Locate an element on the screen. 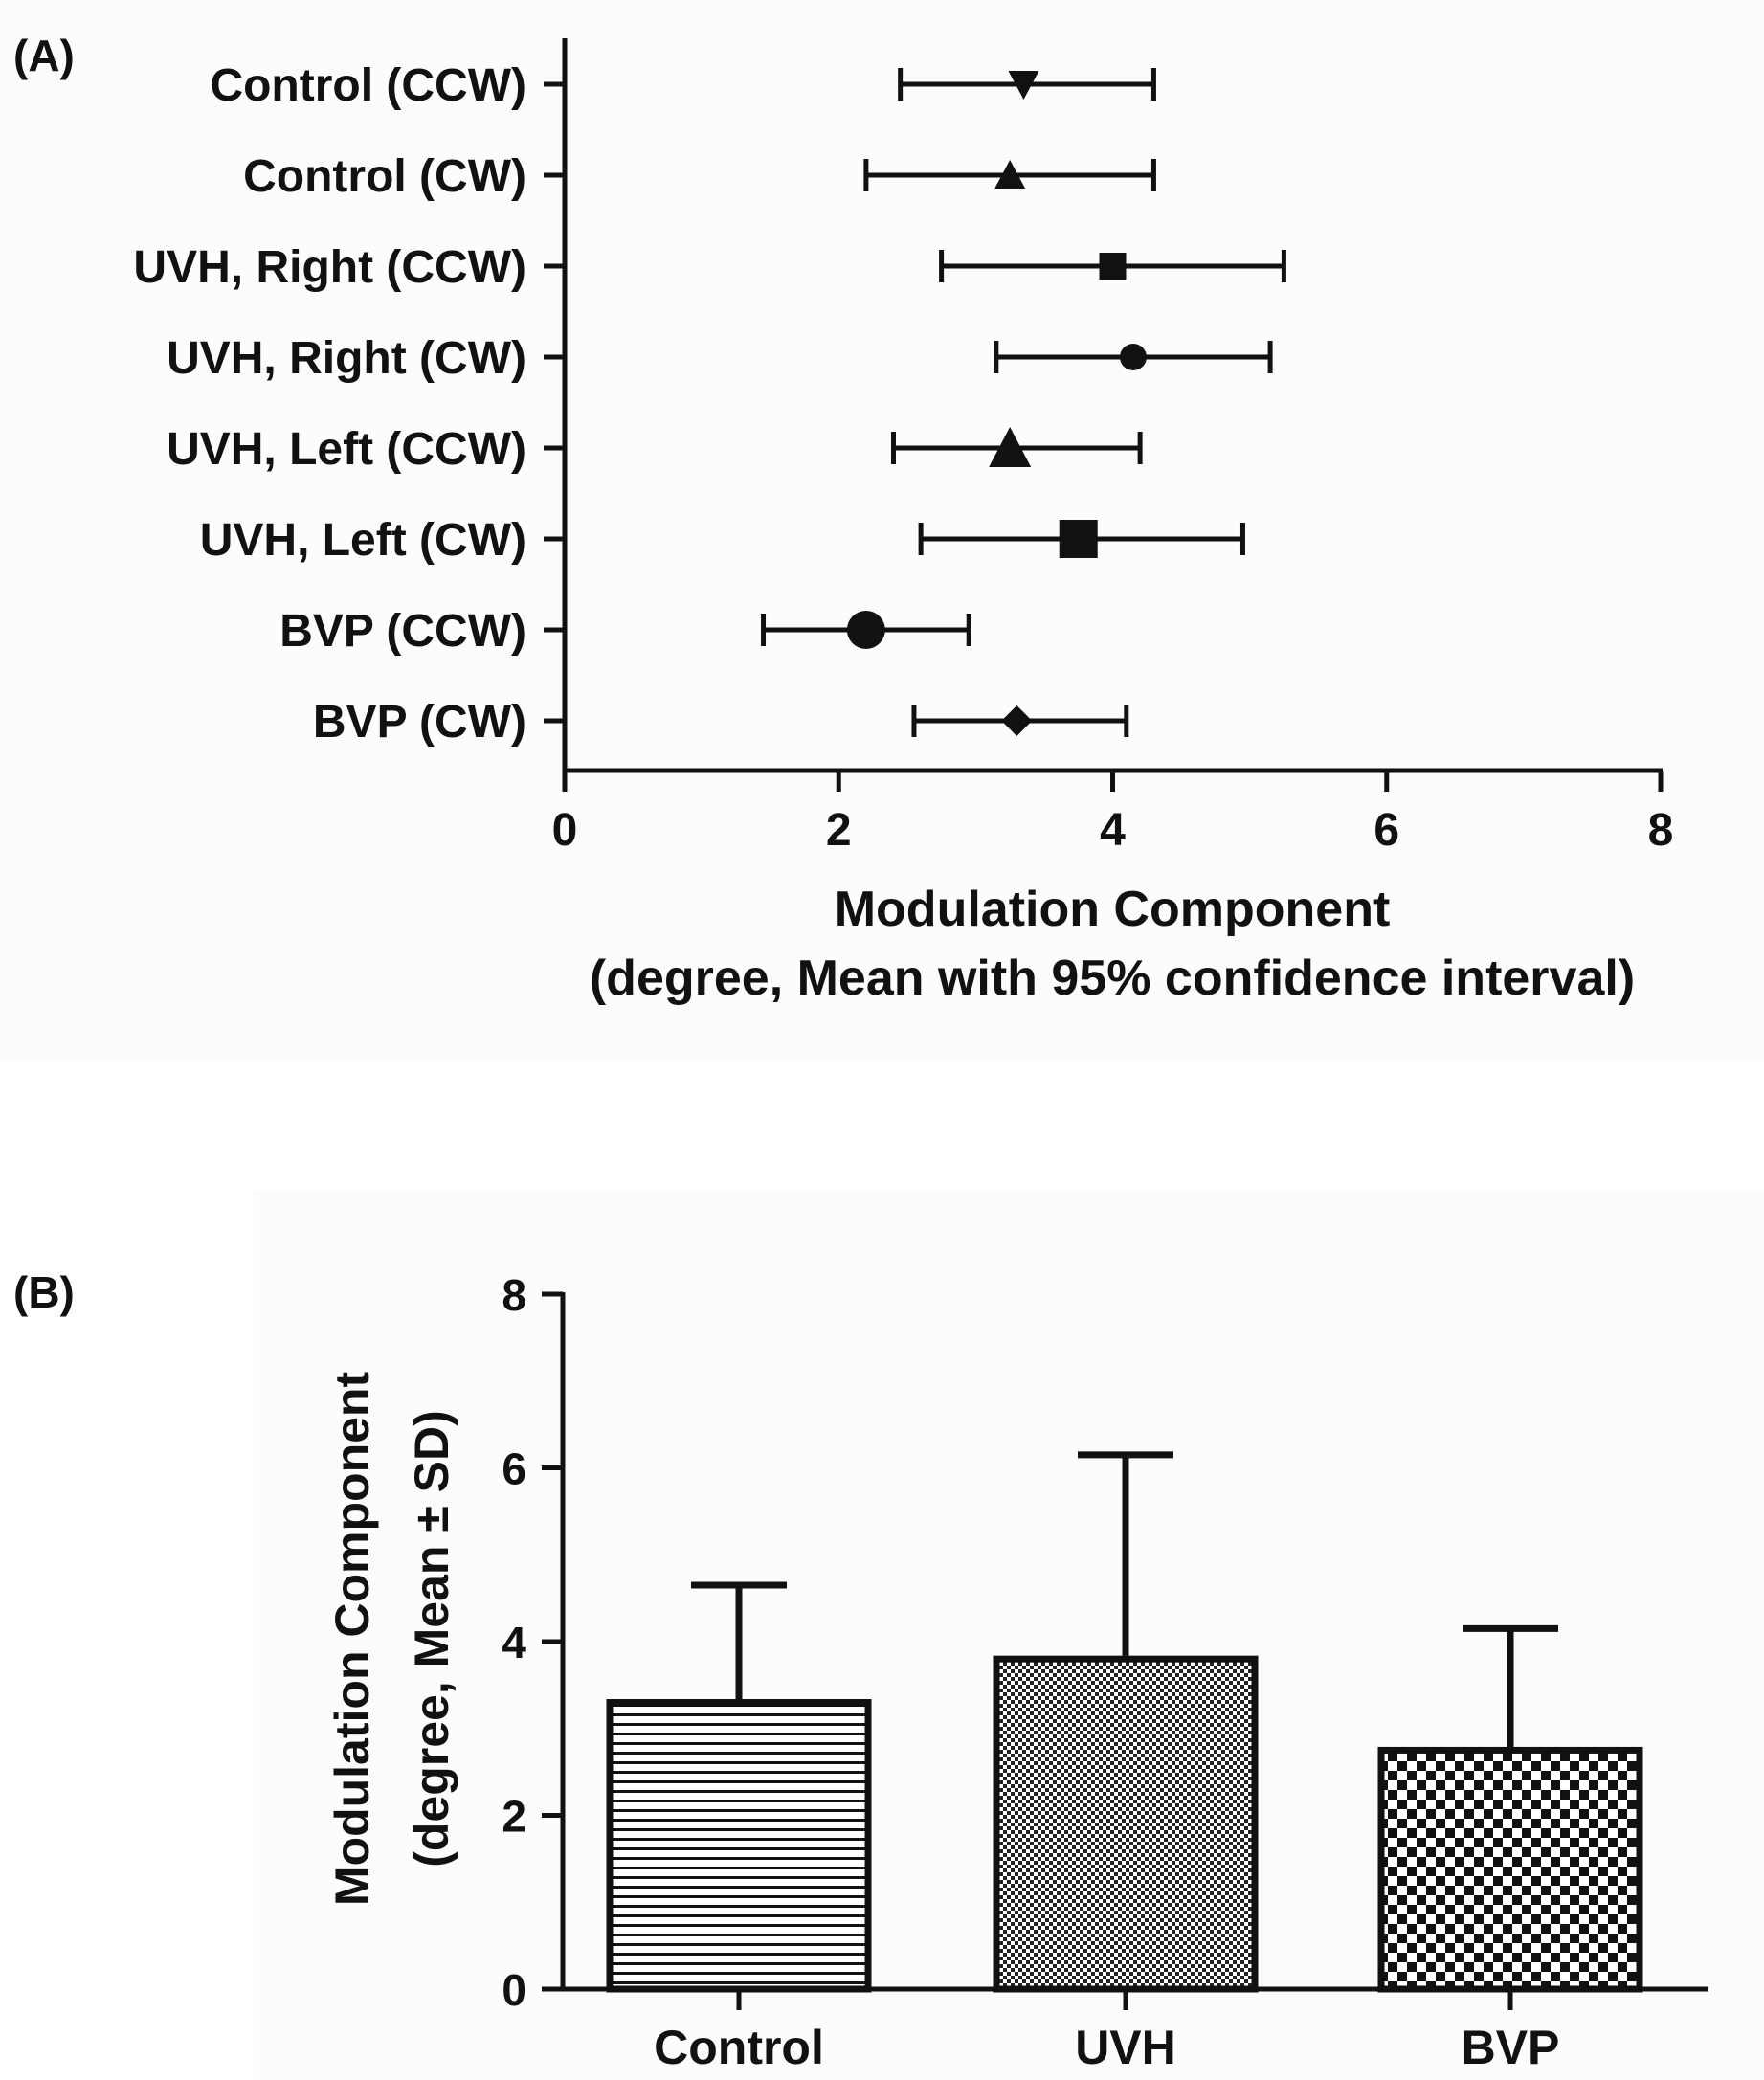 This screenshot has width=1764, height=2080. panel-b-y-axis-subtitle: (degree, Mean ± SD) is located at coordinates (431, 1639).